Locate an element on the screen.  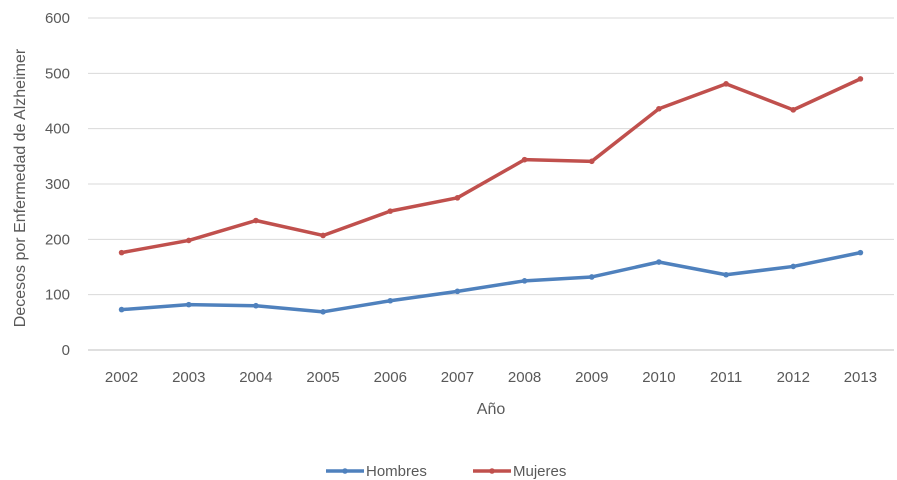
x-tick-label: 2004 is located at coordinates (255, 377).